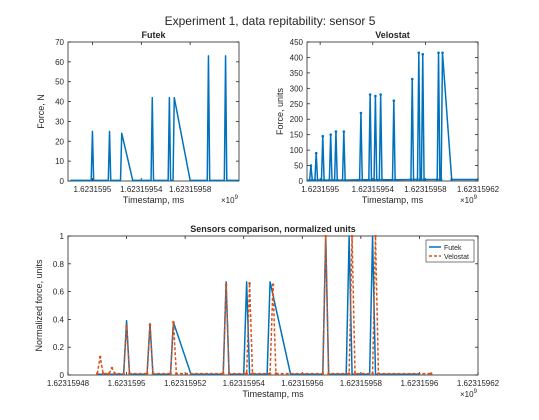  What do you see at coordinates (62, 181) in the screenshot?
I see `chart-0-ytick-label: 0` at bounding box center [62, 181].